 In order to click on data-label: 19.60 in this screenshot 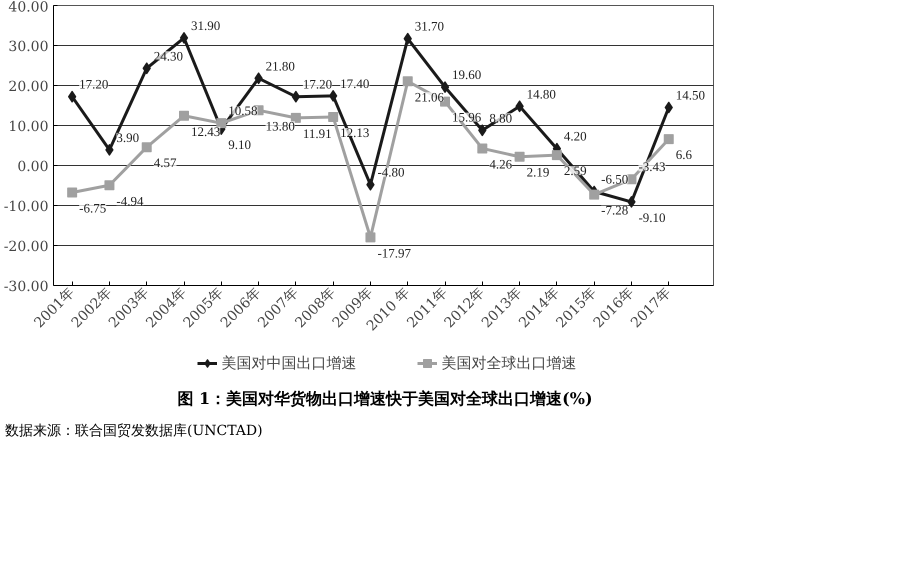, I will do `click(467, 74)`.